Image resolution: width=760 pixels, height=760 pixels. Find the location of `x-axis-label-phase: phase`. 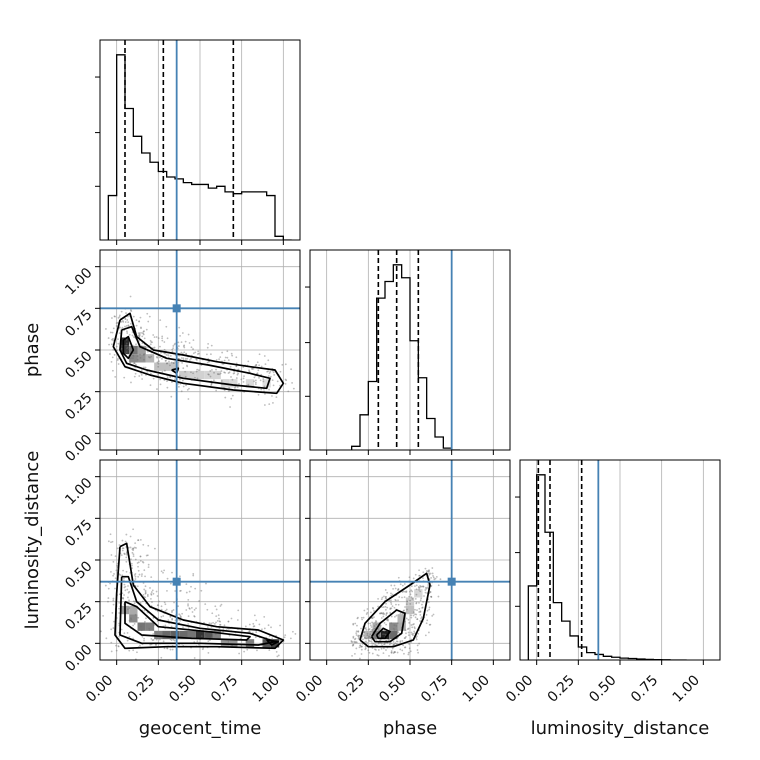

x-axis-label-phase: phase is located at coordinates (410, 728).